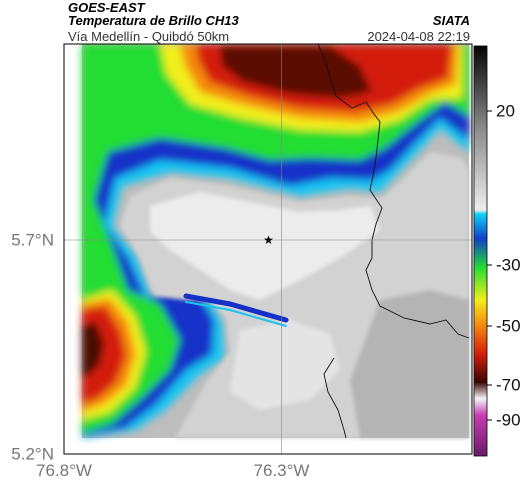 The width and height of the screenshot is (526, 491). Describe the element at coordinates (508, 326) in the screenshot. I see `colorbar-tick-label: -50` at that location.